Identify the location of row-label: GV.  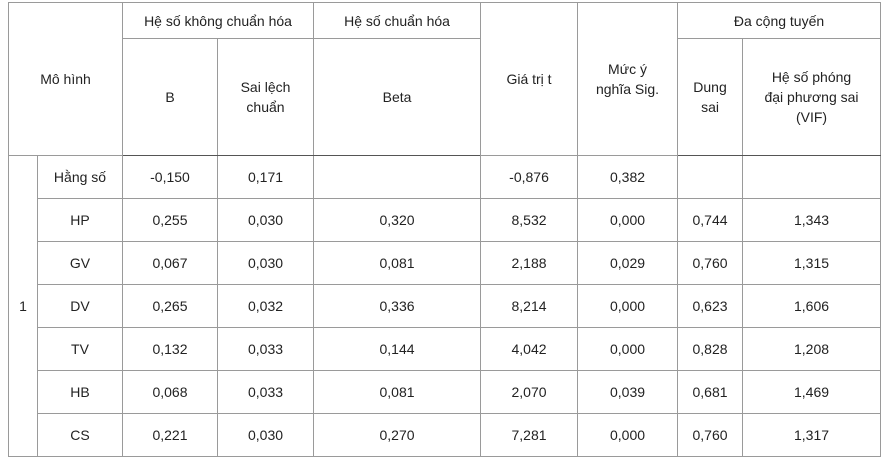
(80, 263).